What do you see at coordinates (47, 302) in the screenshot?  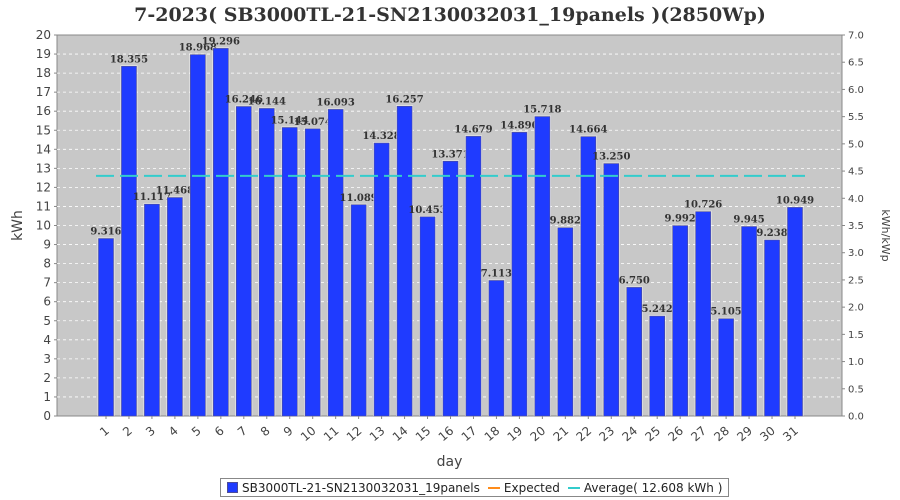 I see `y-tick-label: 6` at bounding box center [47, 302].